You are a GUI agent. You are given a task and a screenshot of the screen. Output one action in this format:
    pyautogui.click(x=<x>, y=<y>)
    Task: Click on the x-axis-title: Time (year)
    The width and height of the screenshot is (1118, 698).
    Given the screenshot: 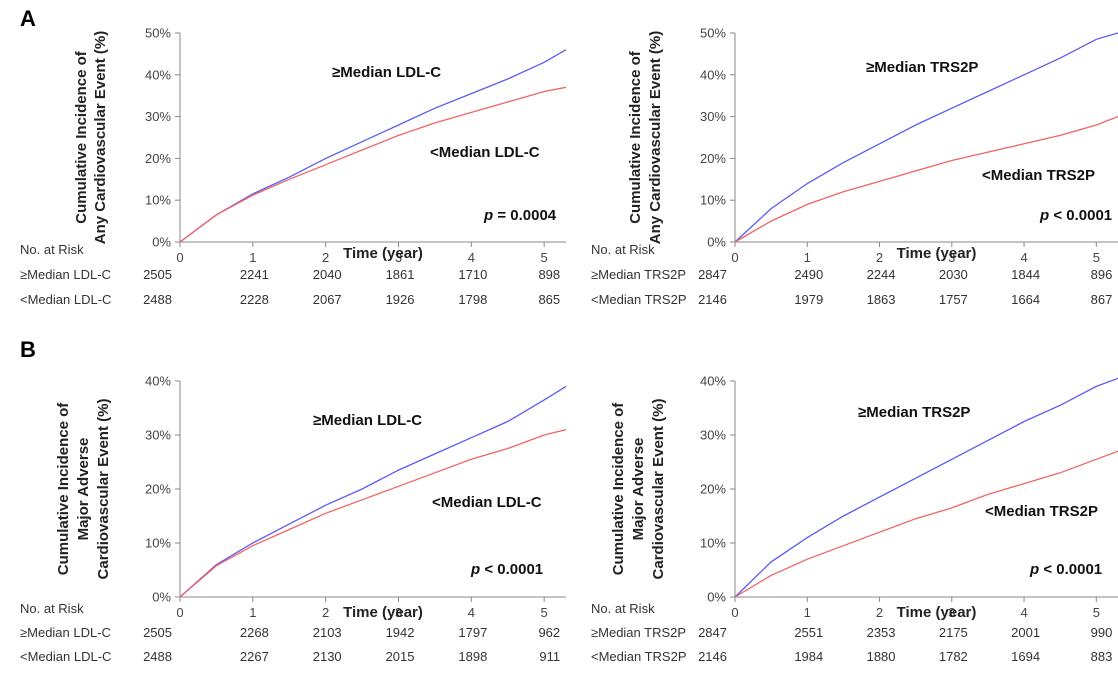 What is the action you would take?
    pyautogui.click(x=937, y=253)
    